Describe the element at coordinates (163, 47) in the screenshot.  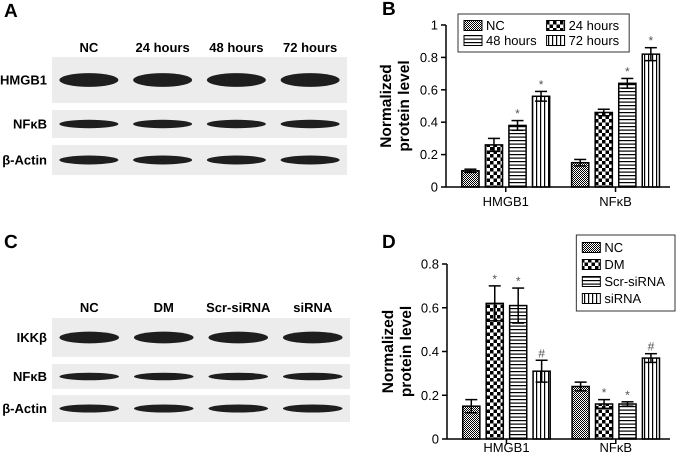
I see `category-label: 24 hours` at that location.